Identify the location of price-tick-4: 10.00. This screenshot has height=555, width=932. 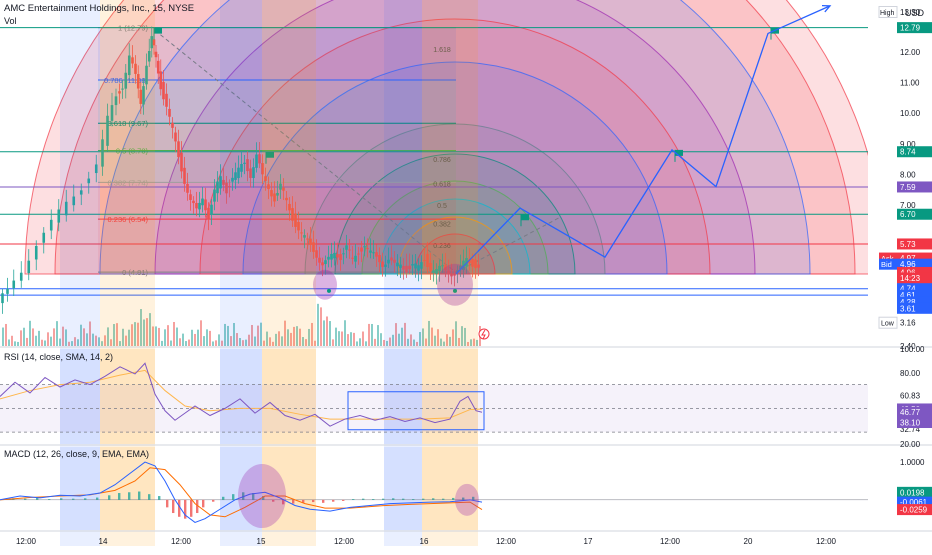
(910, 113).